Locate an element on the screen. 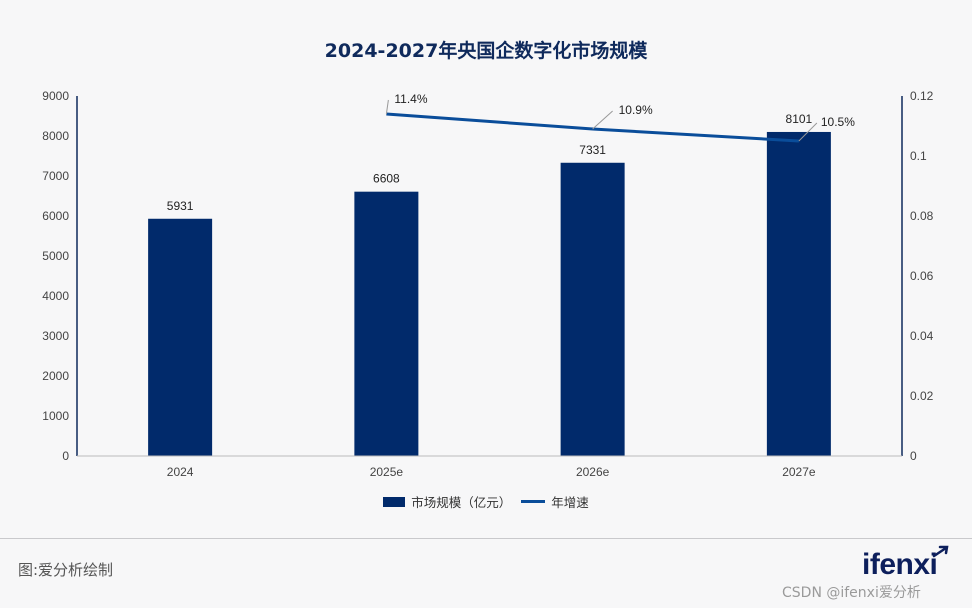 This screenshot has width=972, height=608. bar-value-label: 5931 is located at coordinates (180, 206).